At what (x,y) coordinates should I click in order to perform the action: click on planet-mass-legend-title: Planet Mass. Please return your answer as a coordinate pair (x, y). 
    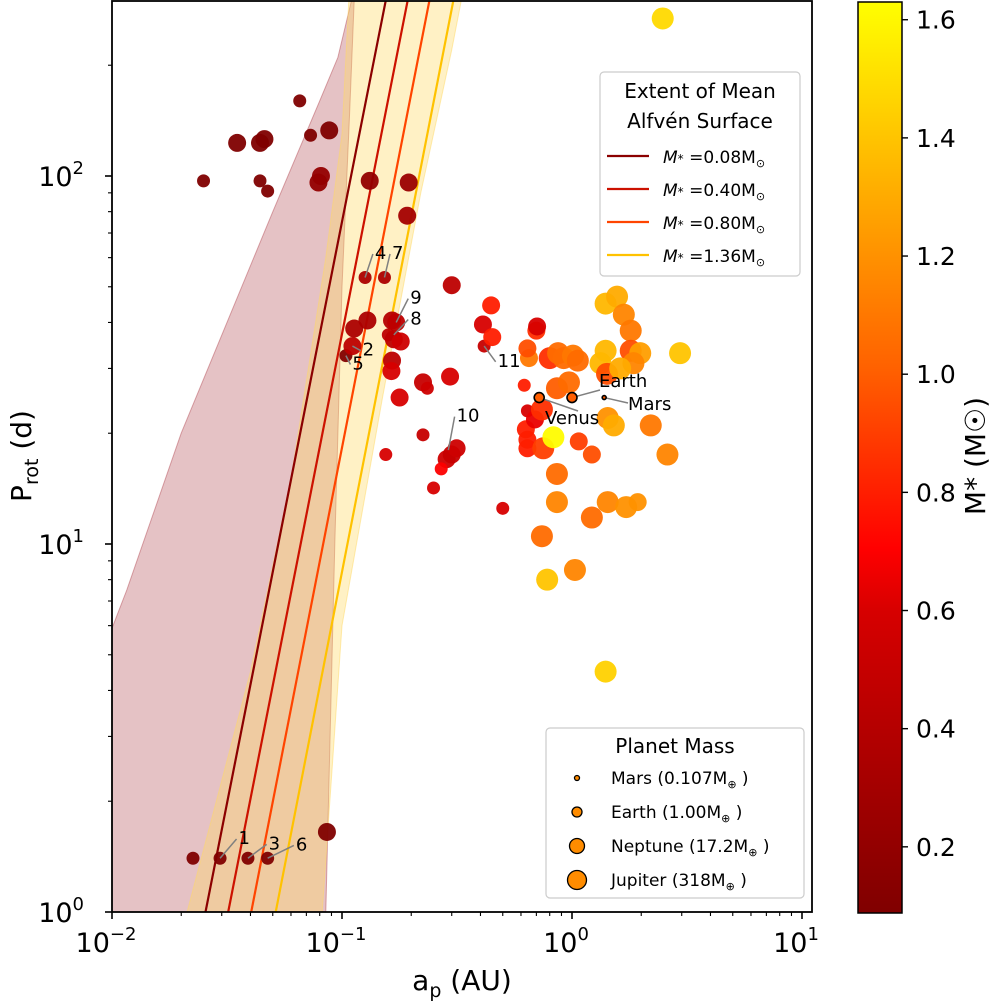
    Looking at the image, I should click on (674, 746).